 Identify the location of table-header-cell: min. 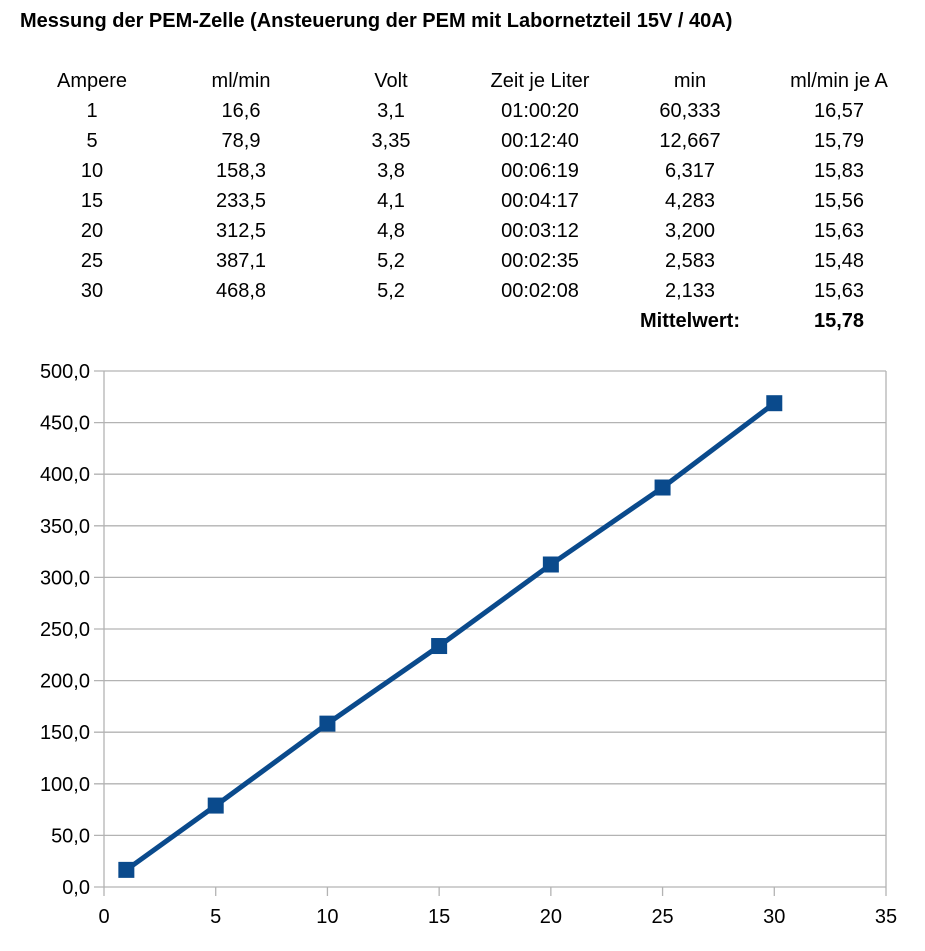
(690, 81).